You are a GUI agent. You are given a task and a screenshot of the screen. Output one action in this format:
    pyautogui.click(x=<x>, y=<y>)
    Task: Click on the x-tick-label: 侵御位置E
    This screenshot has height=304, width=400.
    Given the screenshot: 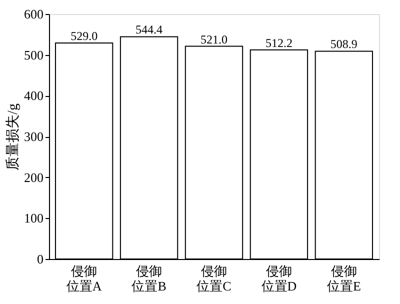 What is the action you would take?
    pyautogui.click(x=343, y=279)
    